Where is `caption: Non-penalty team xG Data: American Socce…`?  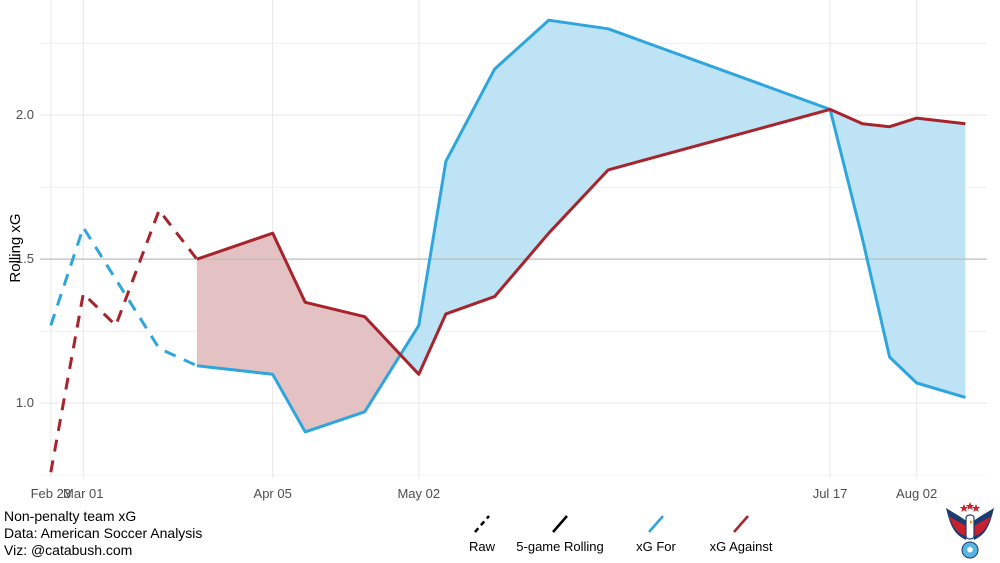 caption: Non-penalty team xG Data: American Socce… is located at coordinates (103, 533).